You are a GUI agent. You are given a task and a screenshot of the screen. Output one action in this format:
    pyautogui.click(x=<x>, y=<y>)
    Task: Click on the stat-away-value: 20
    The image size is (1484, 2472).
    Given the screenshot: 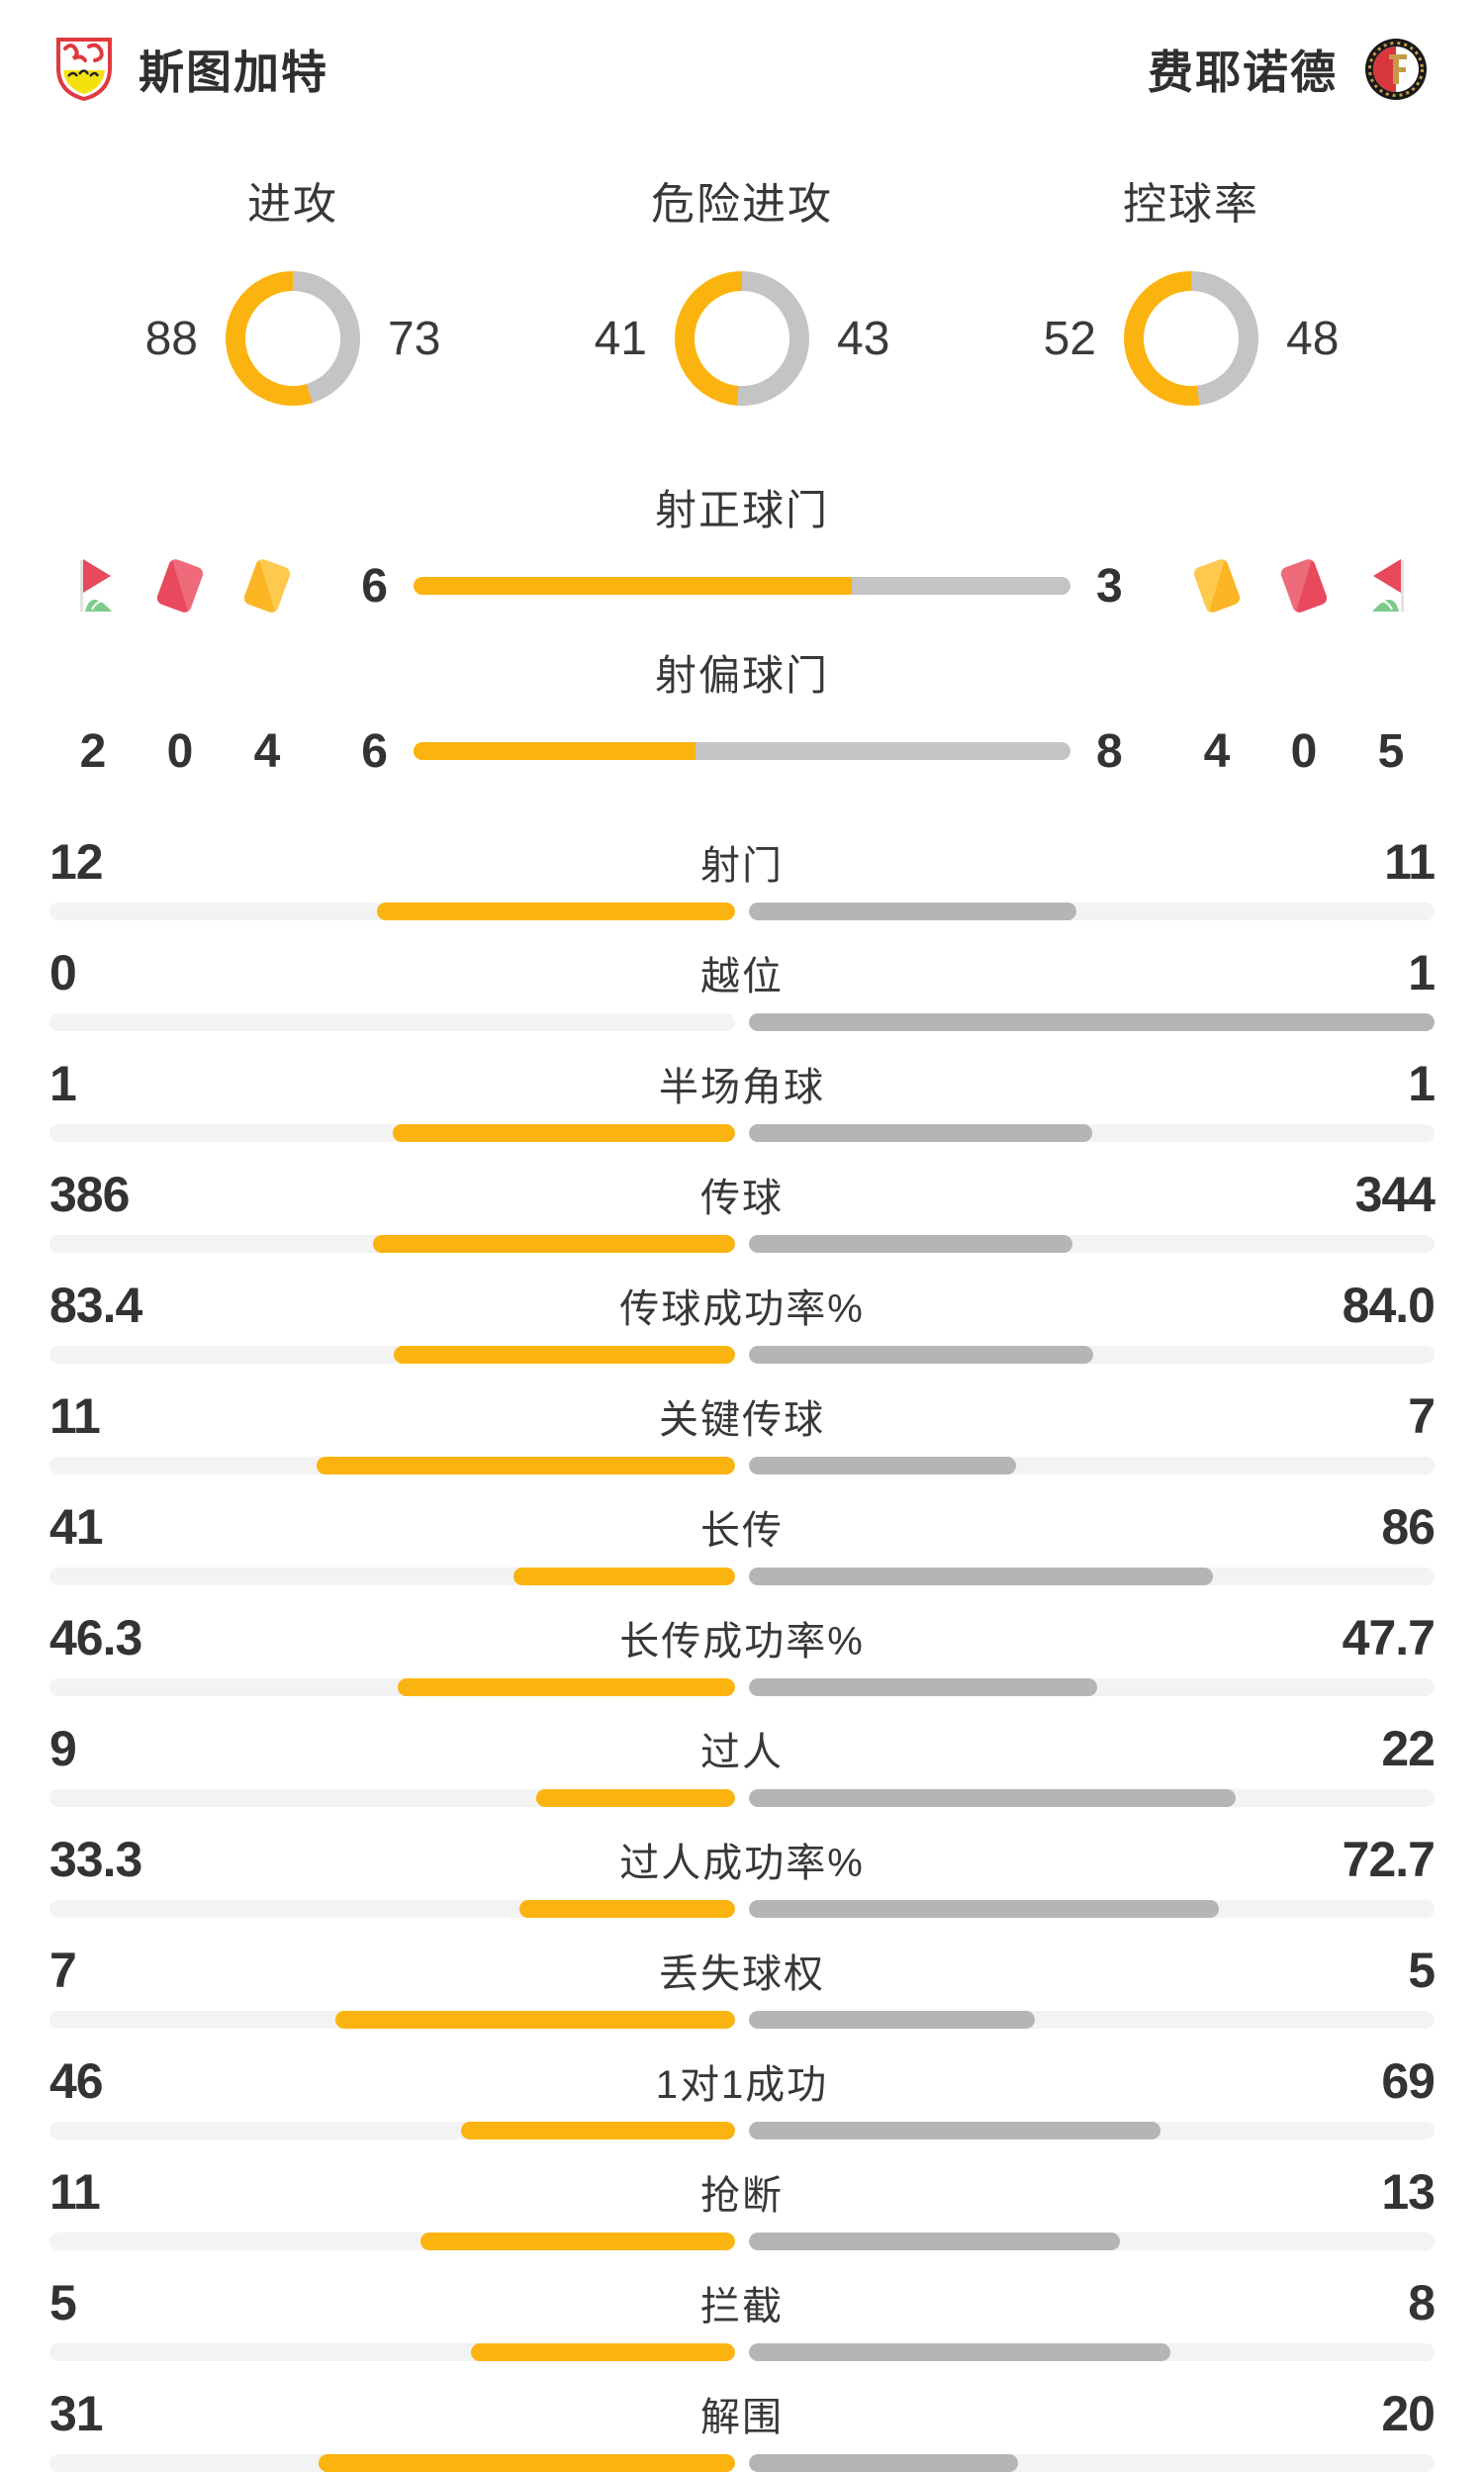 What is the action you would take?
    pyautogui.click(x=1408, y=2413)
    